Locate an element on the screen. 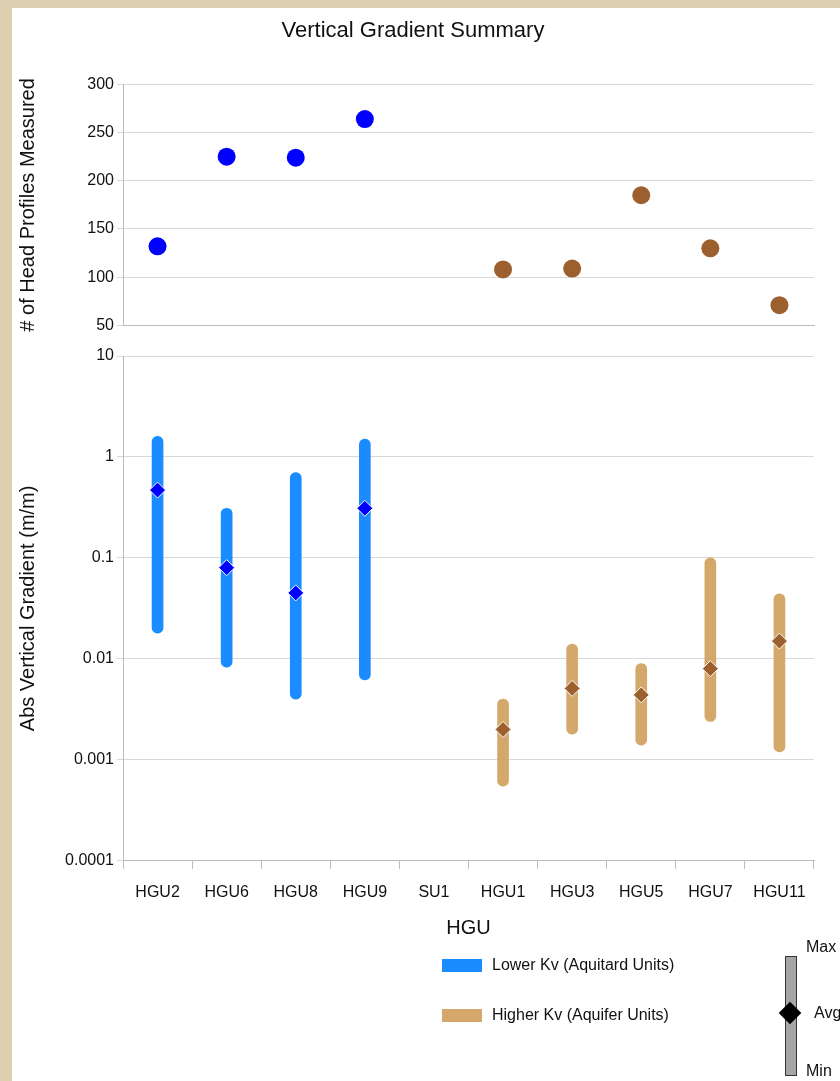  y-tick-label: 1 is located at coordinates (110, 456).